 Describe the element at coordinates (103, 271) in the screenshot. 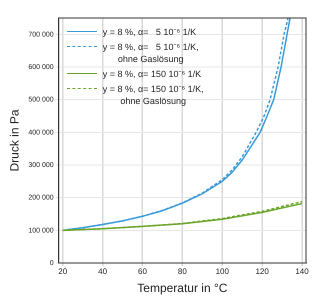

I see `x-tick-label: 40` at that location.